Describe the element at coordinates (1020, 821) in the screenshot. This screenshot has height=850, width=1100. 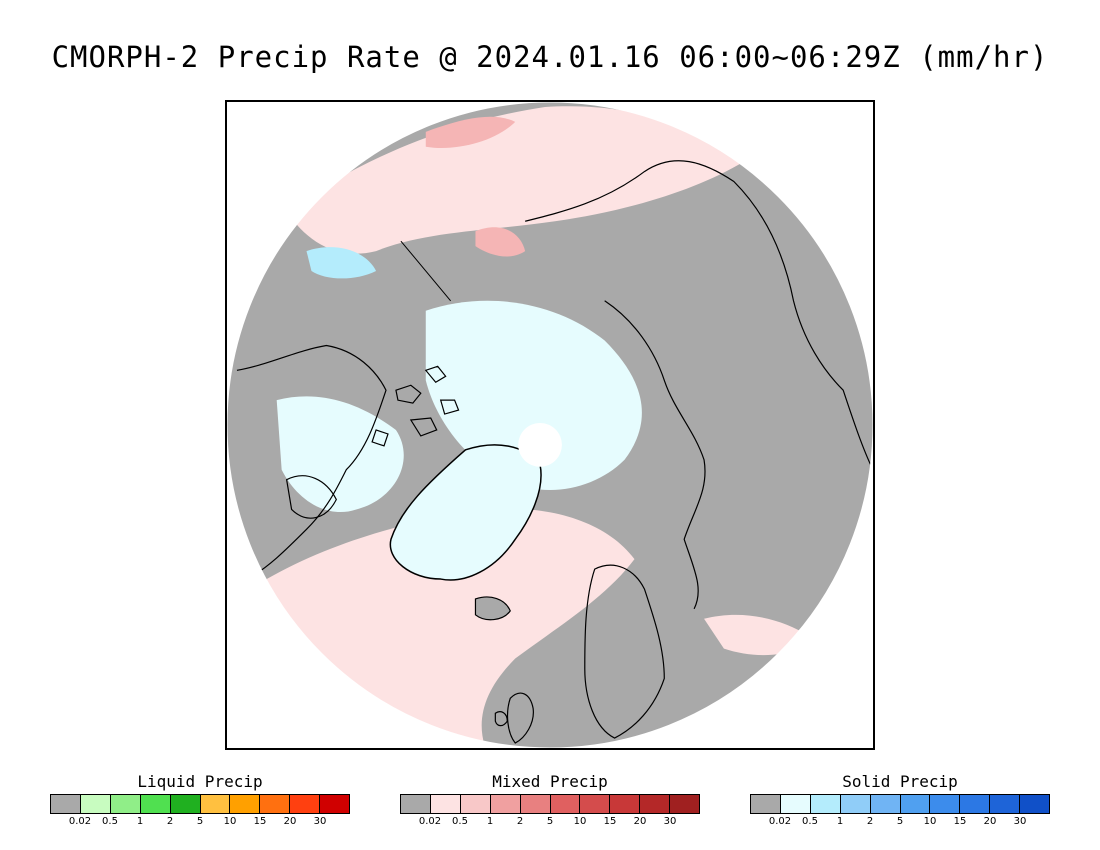
I see `tick-label-solid: 30` at that location.